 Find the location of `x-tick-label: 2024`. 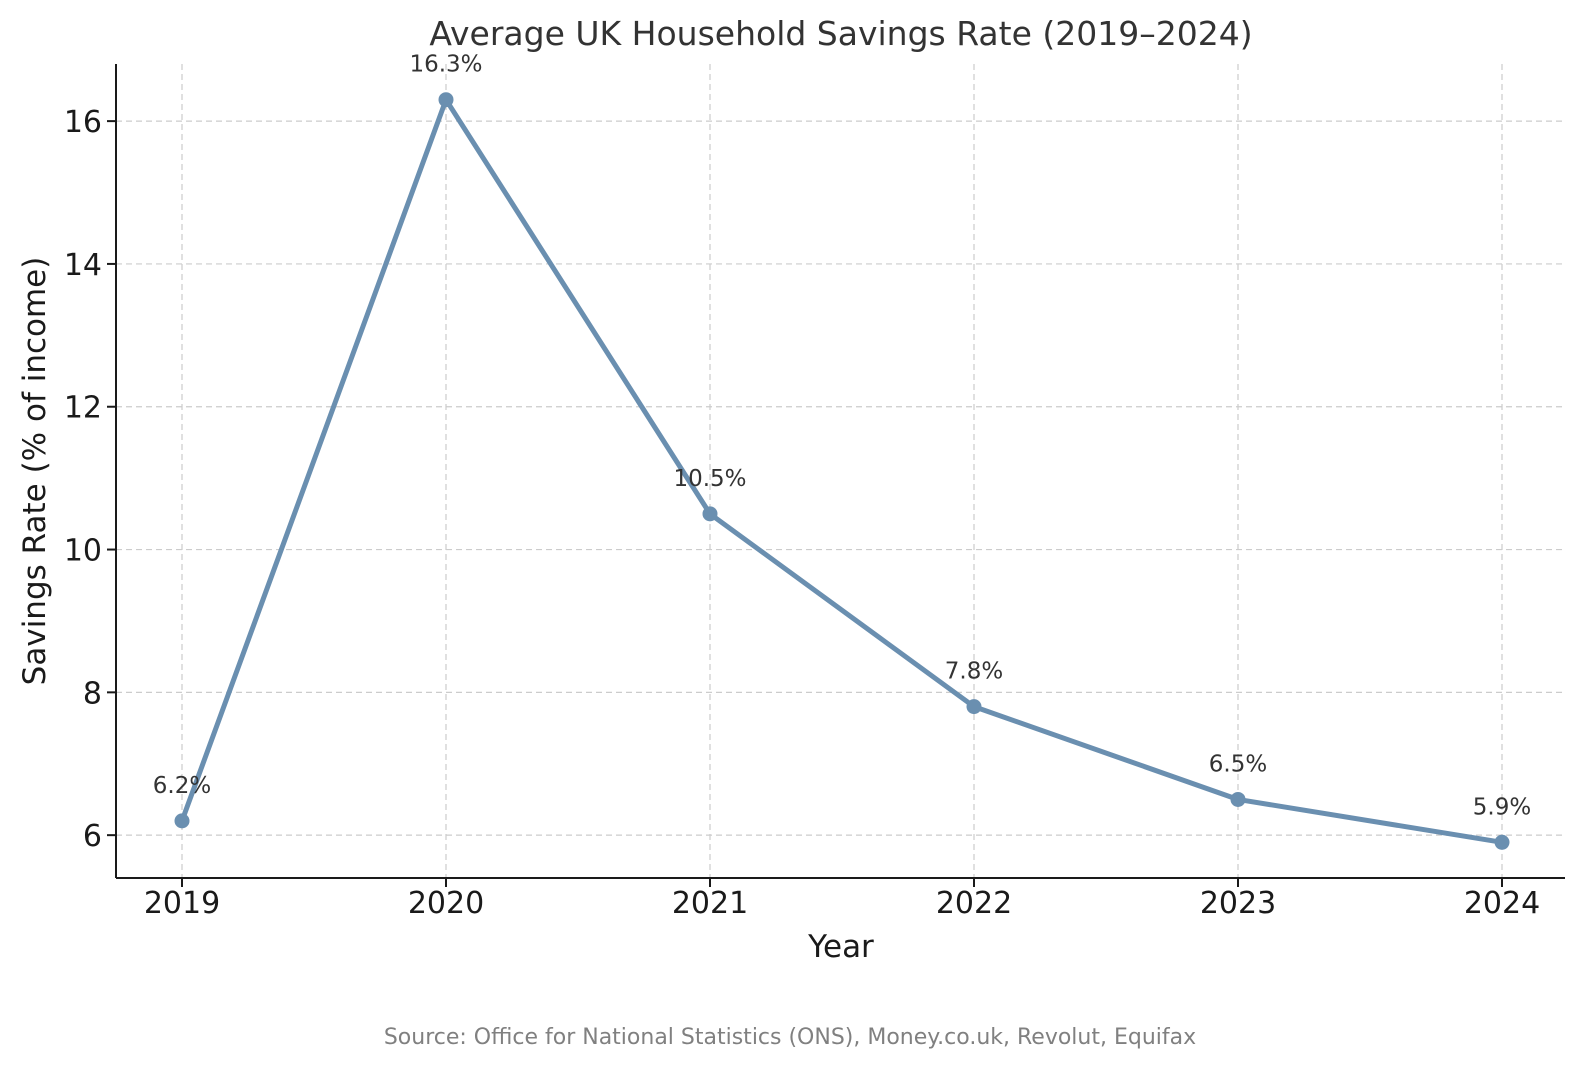

x-tick-label: 2024 is located at coordinates (1502, 903).